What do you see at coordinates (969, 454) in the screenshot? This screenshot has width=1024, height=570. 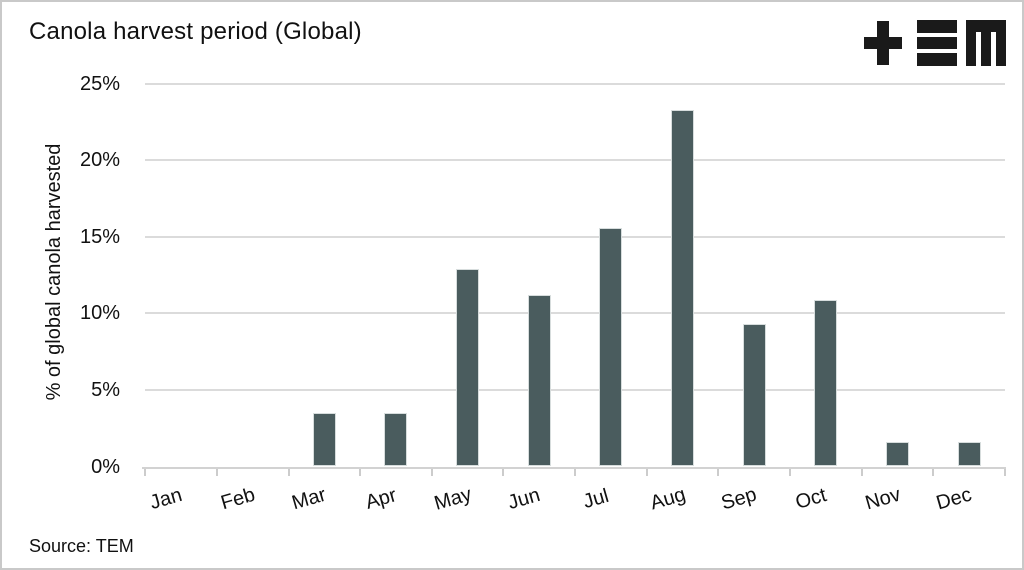 I see `bar-dec` at bounding box center [969, 454].